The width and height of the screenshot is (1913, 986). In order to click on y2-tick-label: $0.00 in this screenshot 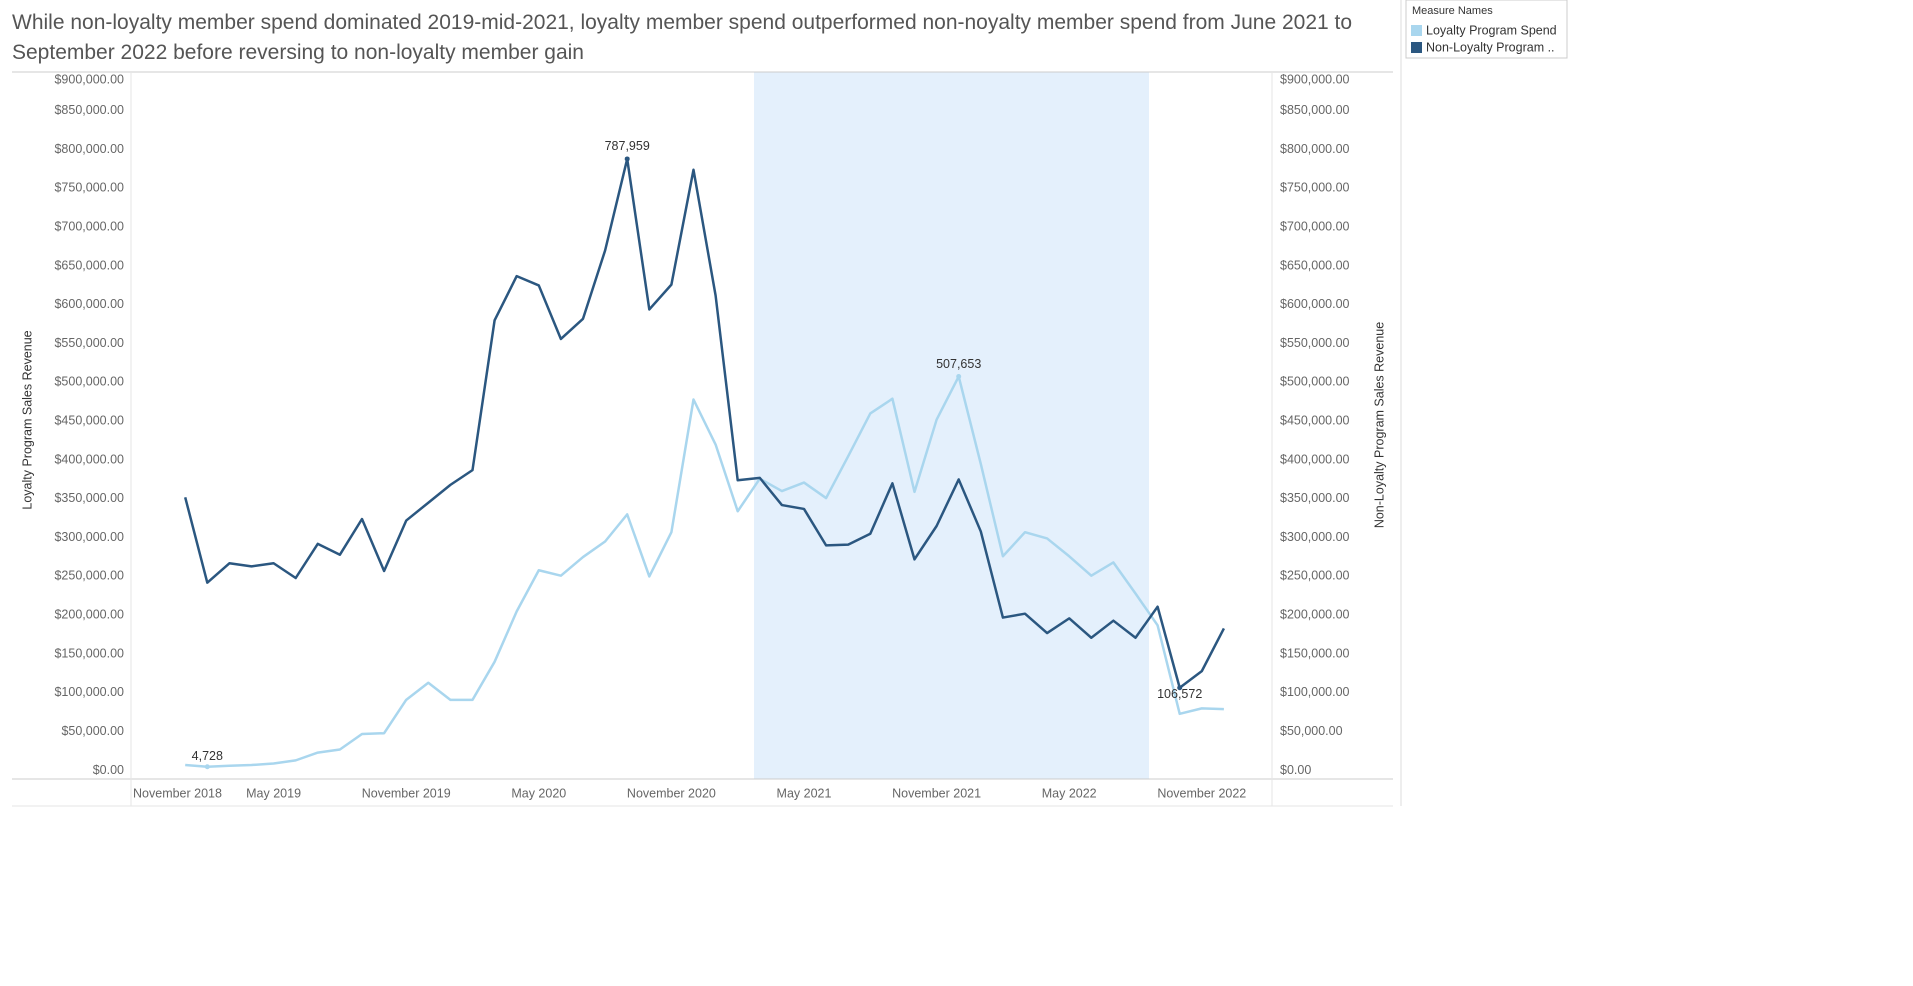, I will do `click(1295, 770)`.